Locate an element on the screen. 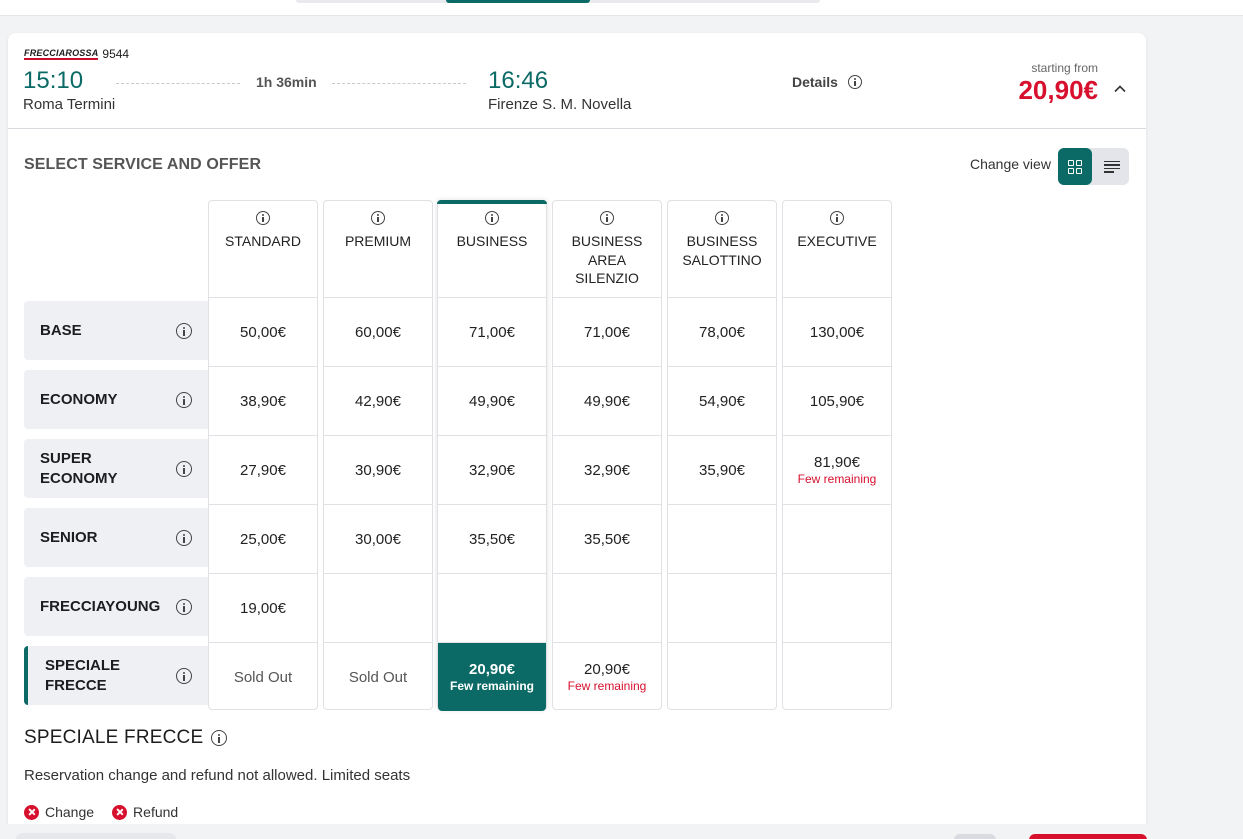 This screenshot has width=1243, height=839. offer-label: SPECIALE FRECCE is located at coordinates (83, 675).